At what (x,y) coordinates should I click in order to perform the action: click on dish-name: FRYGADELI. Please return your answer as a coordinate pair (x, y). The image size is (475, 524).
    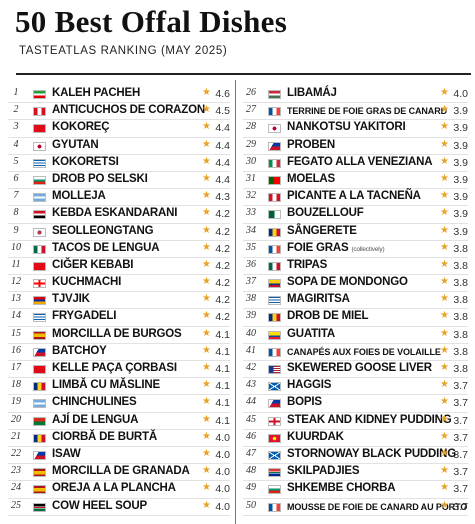
    Looking at the image, I should click on (84, 316).